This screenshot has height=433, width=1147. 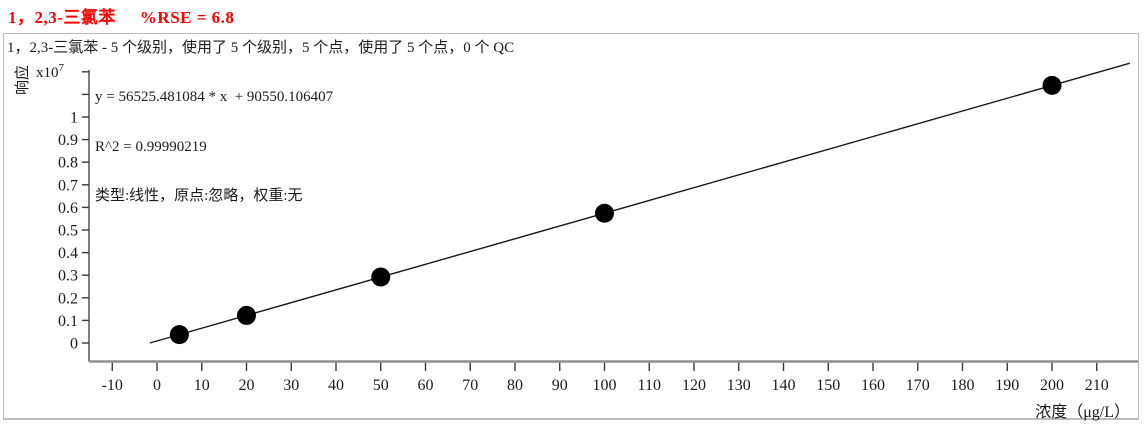 What do you see at coordinates (62, 17) in the screenshot?
I see `compound-name: 1，2,3-三氯苯` at bounding box center [62, 17].